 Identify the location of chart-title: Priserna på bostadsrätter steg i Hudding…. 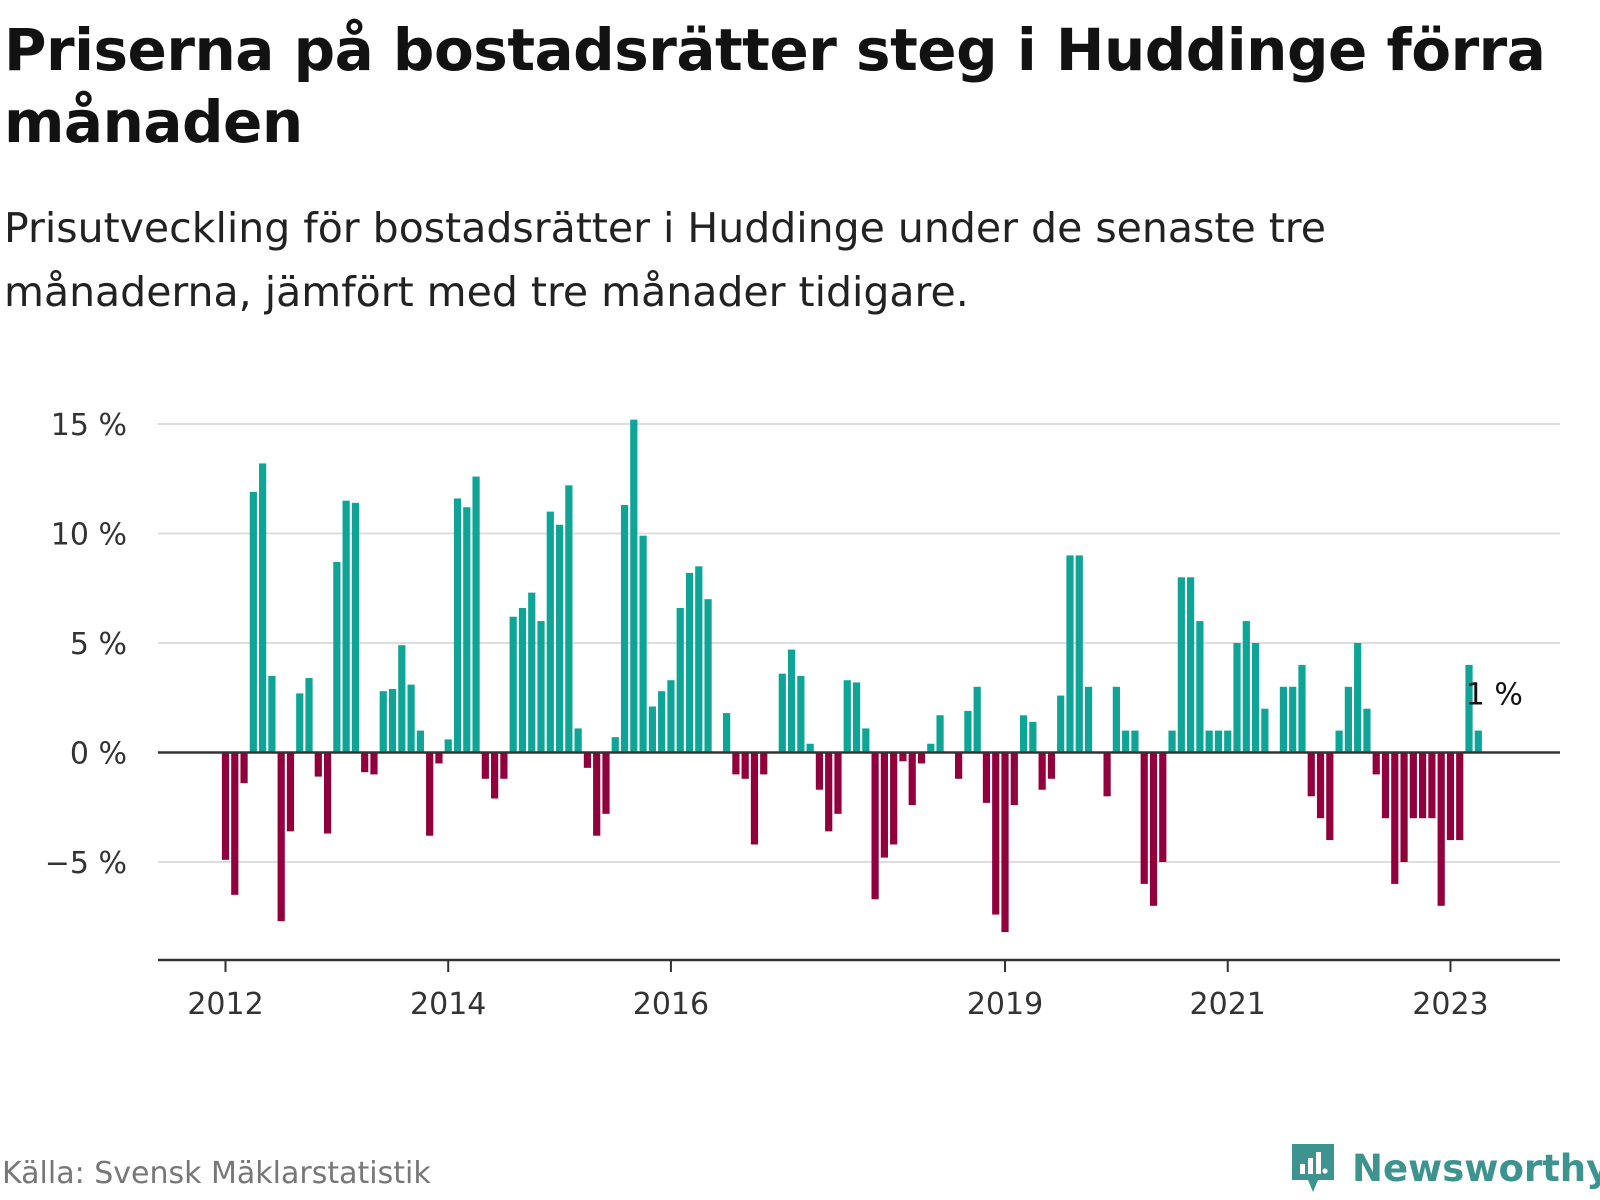
(775, 86).